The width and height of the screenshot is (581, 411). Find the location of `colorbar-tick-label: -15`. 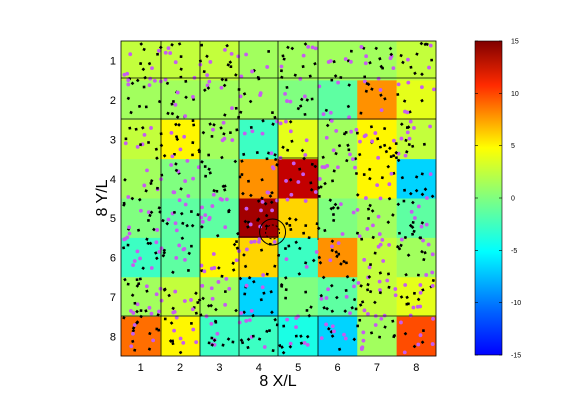

colorbar-tick-label: -15 is located at coordinates (516, 356).